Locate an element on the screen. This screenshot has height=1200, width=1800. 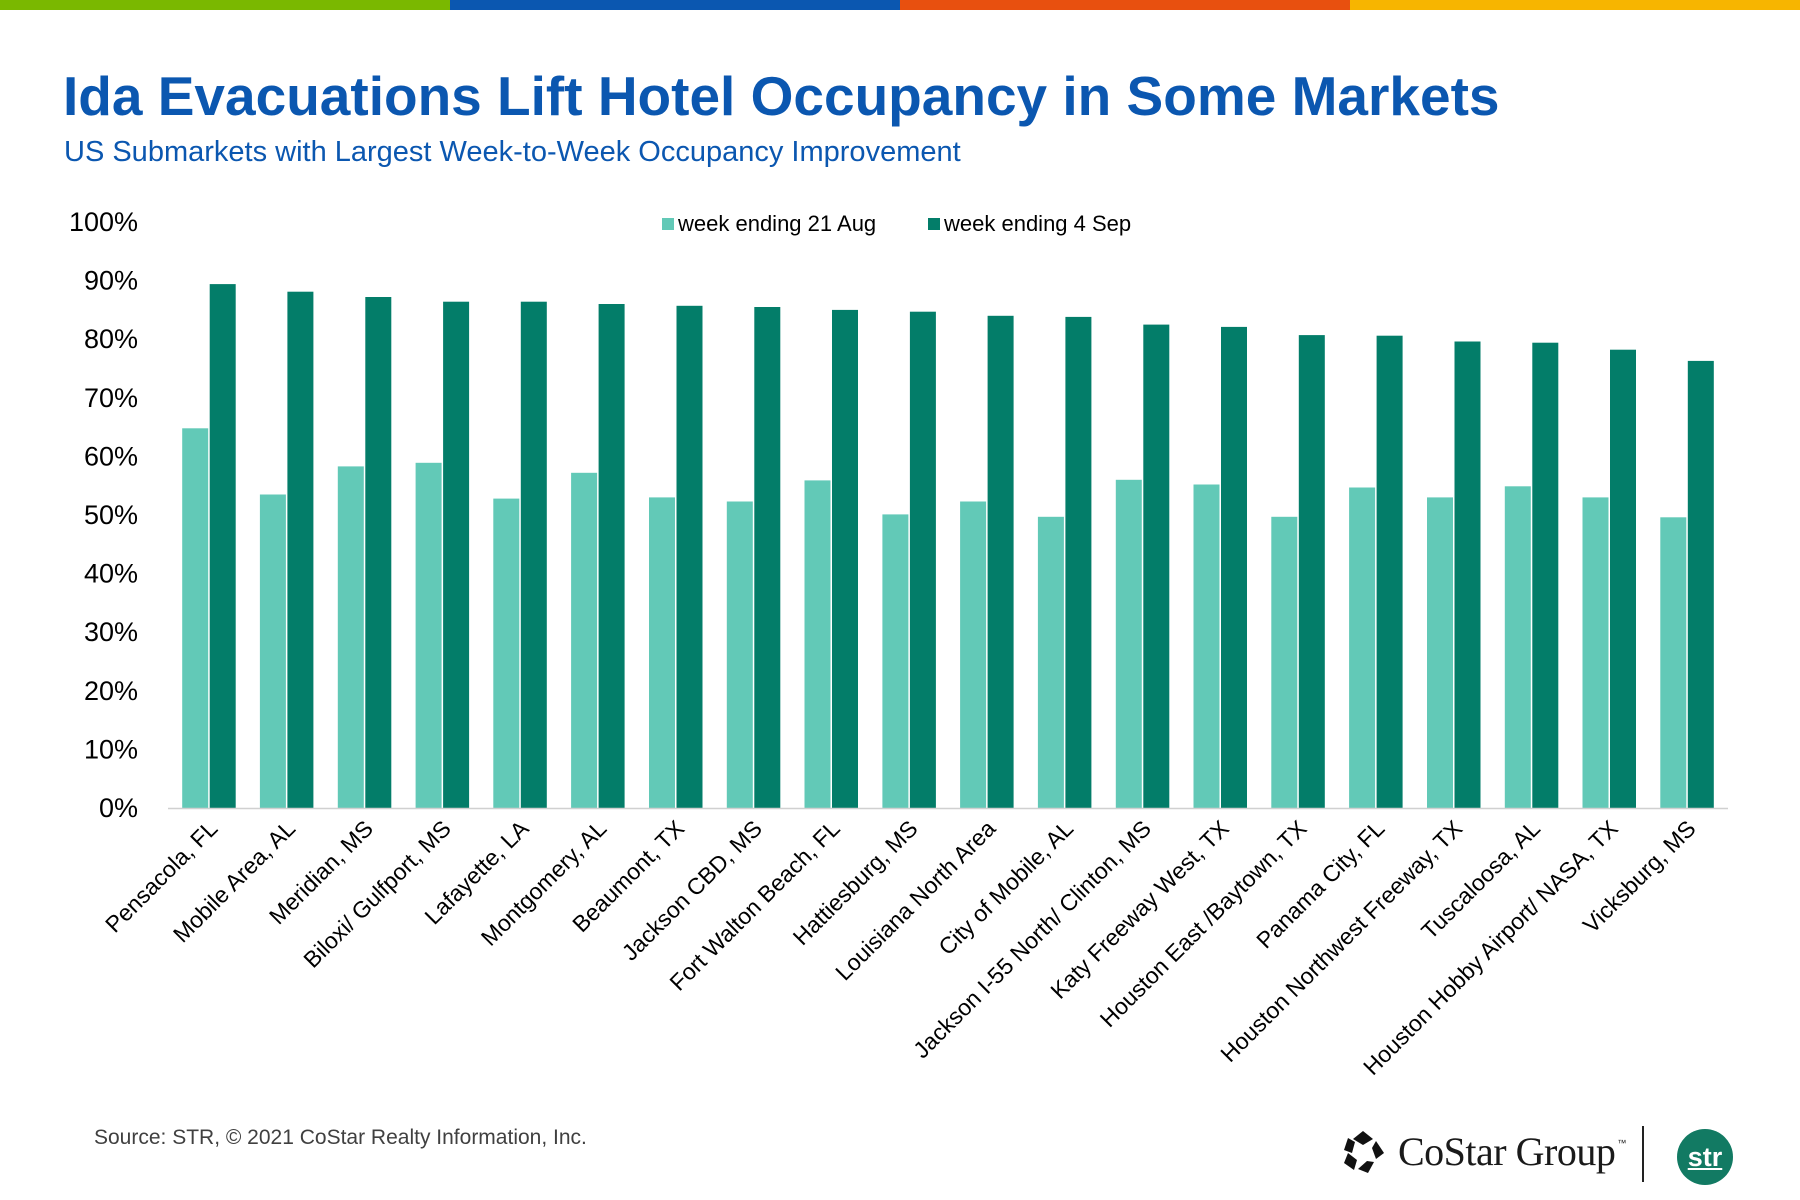
legend-label: week ending 4 Sep is located at coordinates (1037, 223).